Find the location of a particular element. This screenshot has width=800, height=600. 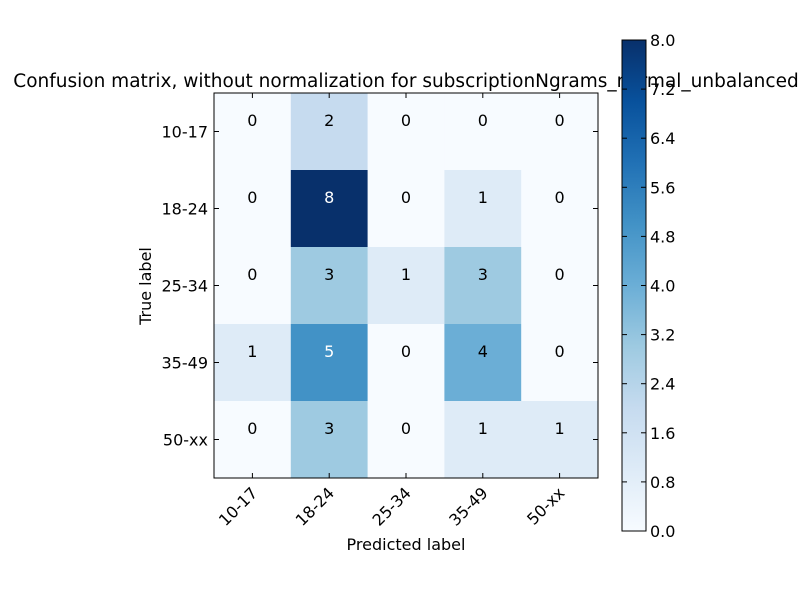

colorbar-ticks: 0.0 0.8 1.6 2.4 3.2 4.0 4.8 5.6 6.4 7.2 8.0 is located at coordinates (648, 286).